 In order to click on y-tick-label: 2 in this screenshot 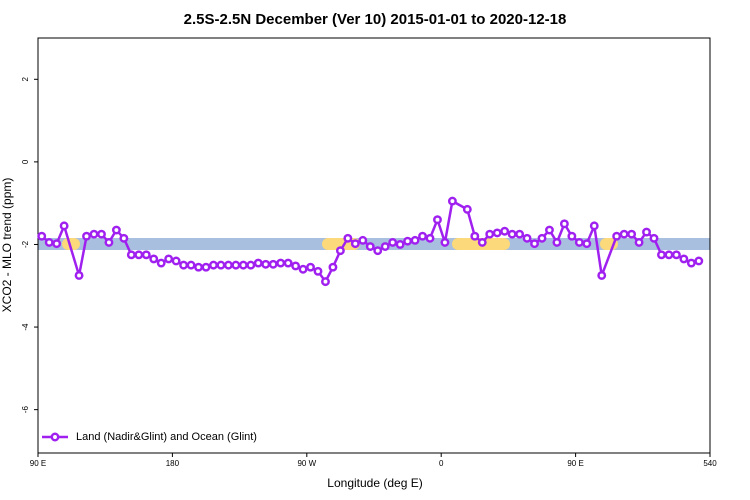, I will do `click(25, 79)`.